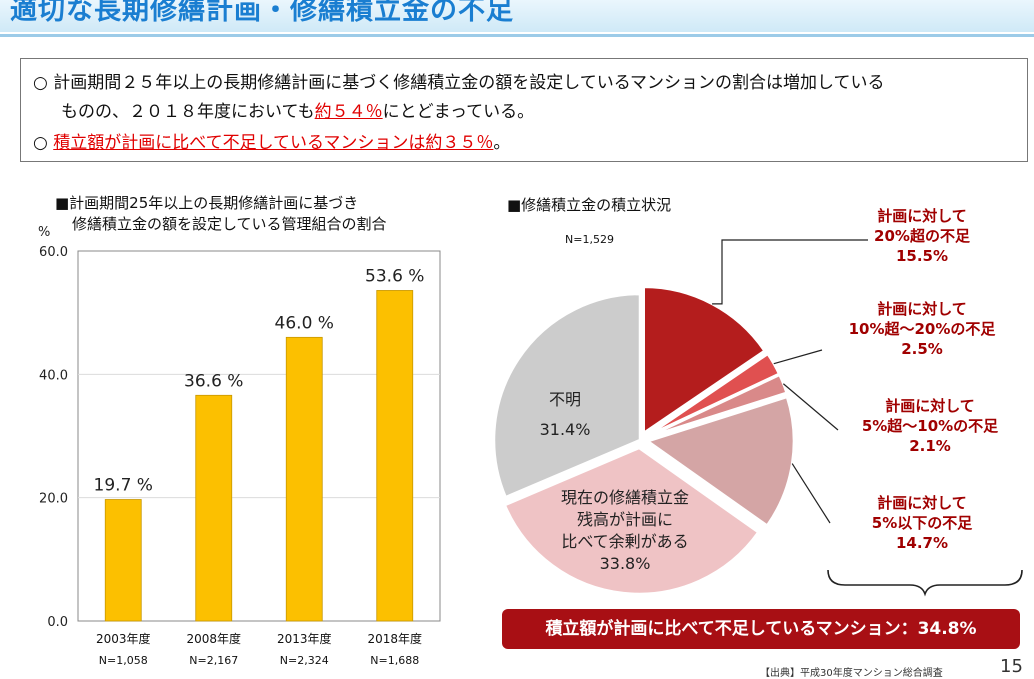 The height and width of the screenshot is (679, 1034). What do you see at coordinates (394, 638) in the screenshot?
I see `category-label: 2018年度` at bounding box center [394, 638].